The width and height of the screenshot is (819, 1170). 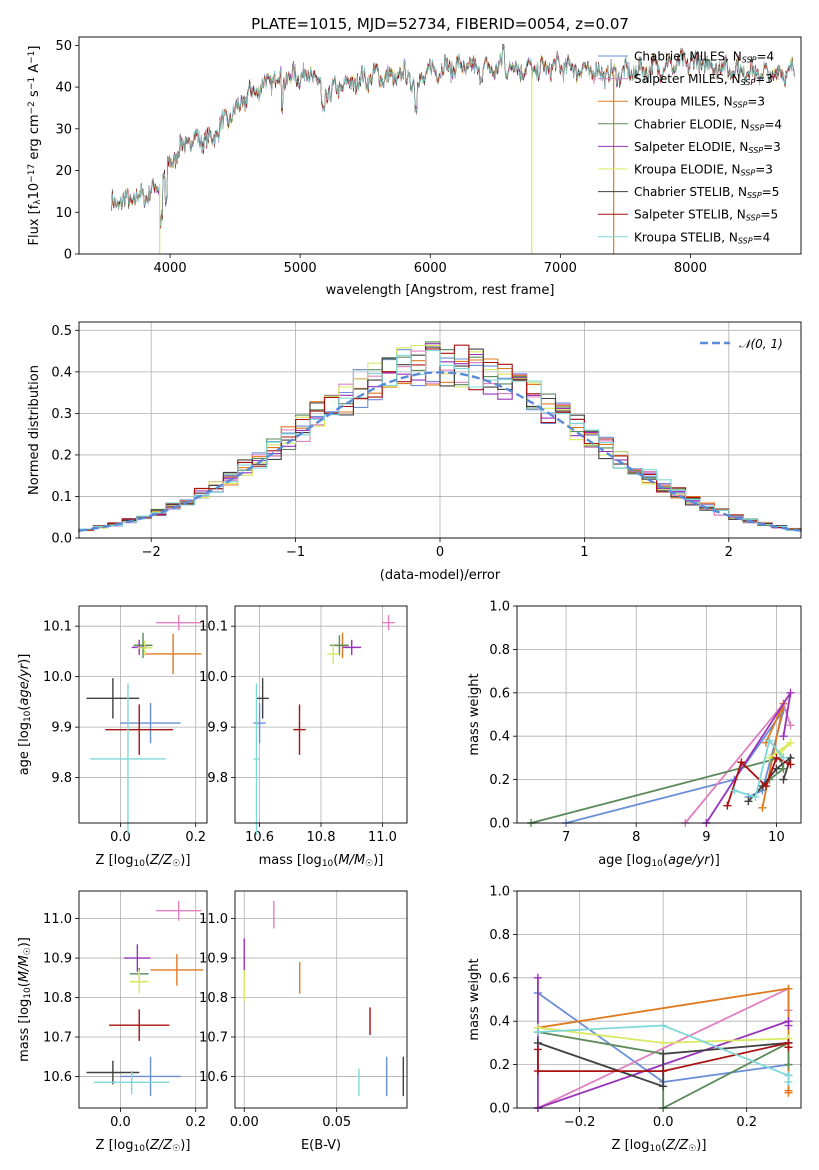 I want to click on weight_vs_Z-xtick-label: 0.0, so click(x=663, y=1122).